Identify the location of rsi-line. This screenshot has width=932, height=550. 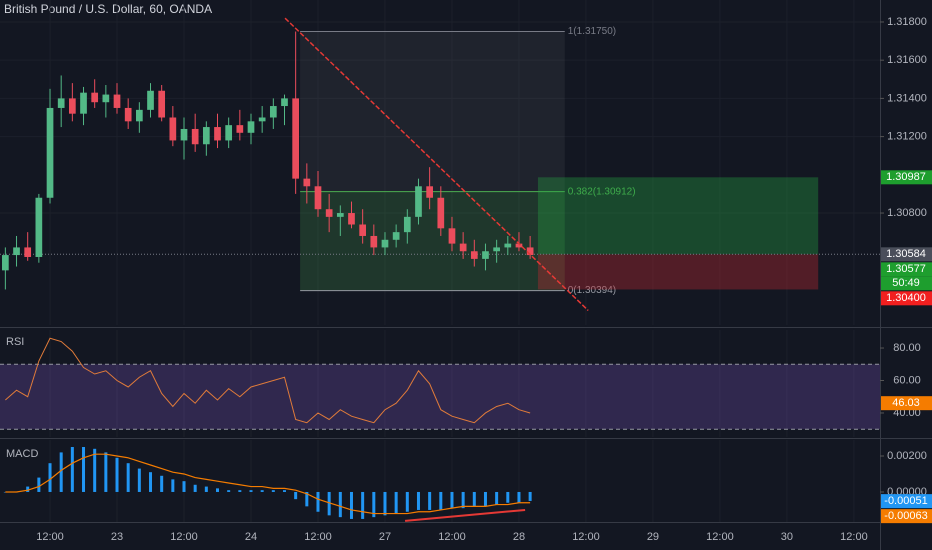
(268, 380).